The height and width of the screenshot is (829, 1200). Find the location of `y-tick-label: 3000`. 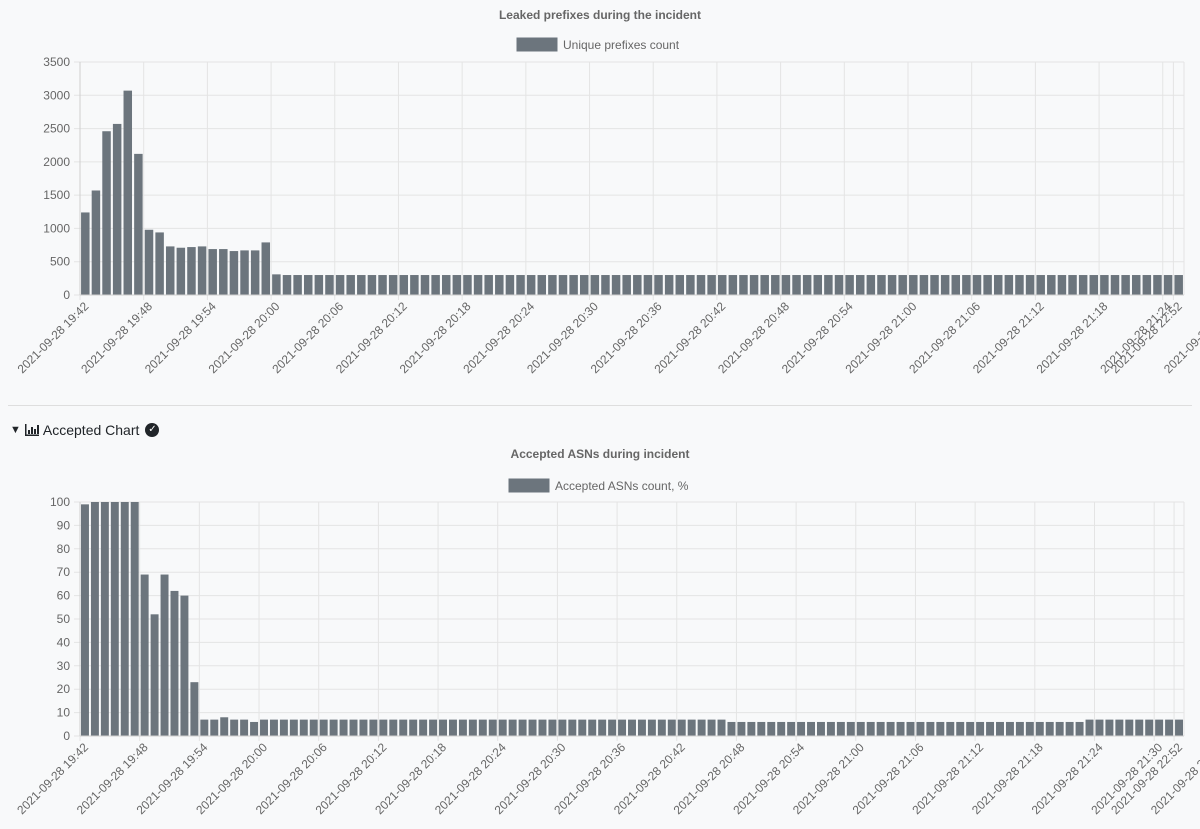

y-tick-label: 3000 is located at coordinates (56, 95).